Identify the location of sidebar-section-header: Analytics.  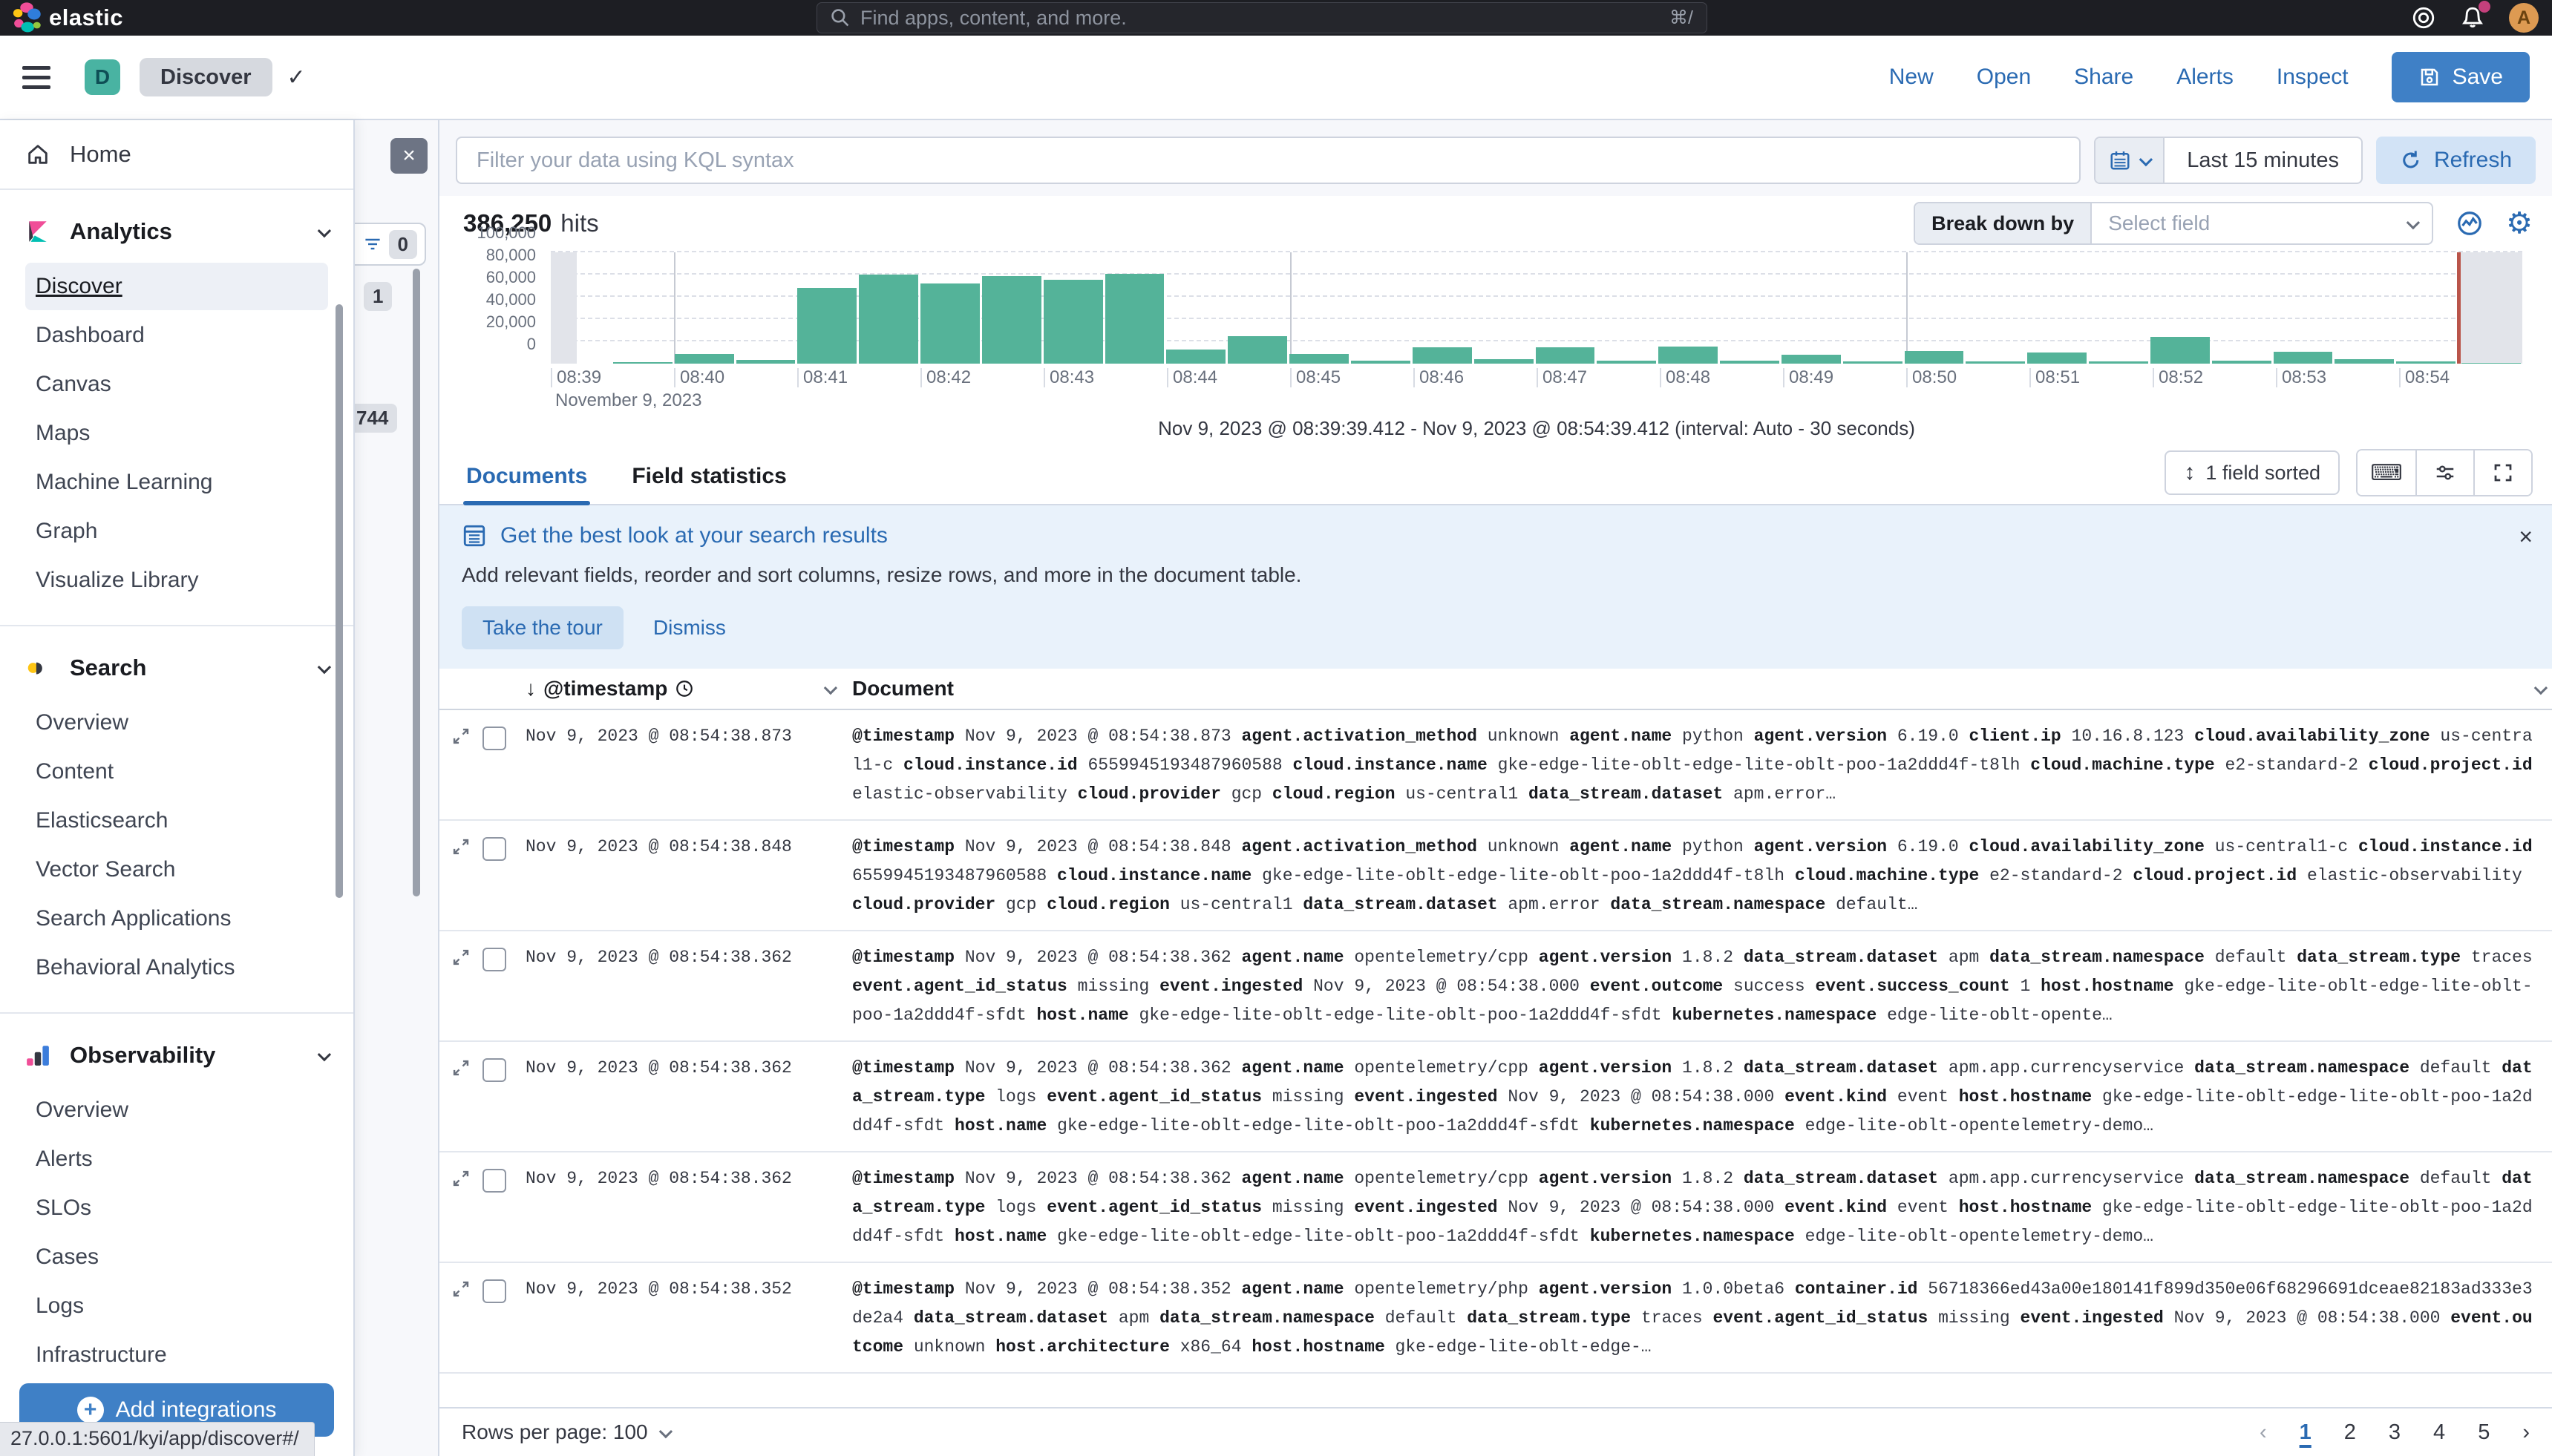
(178, 237).